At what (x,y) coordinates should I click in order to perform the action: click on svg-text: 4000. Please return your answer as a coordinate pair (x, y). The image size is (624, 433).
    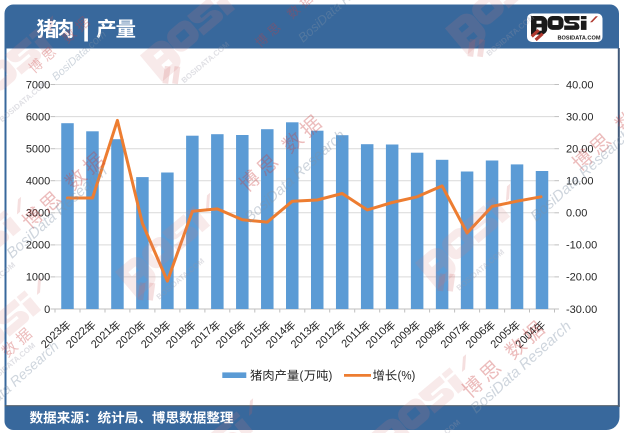
    Looking at the image, I should click on (38, 182).